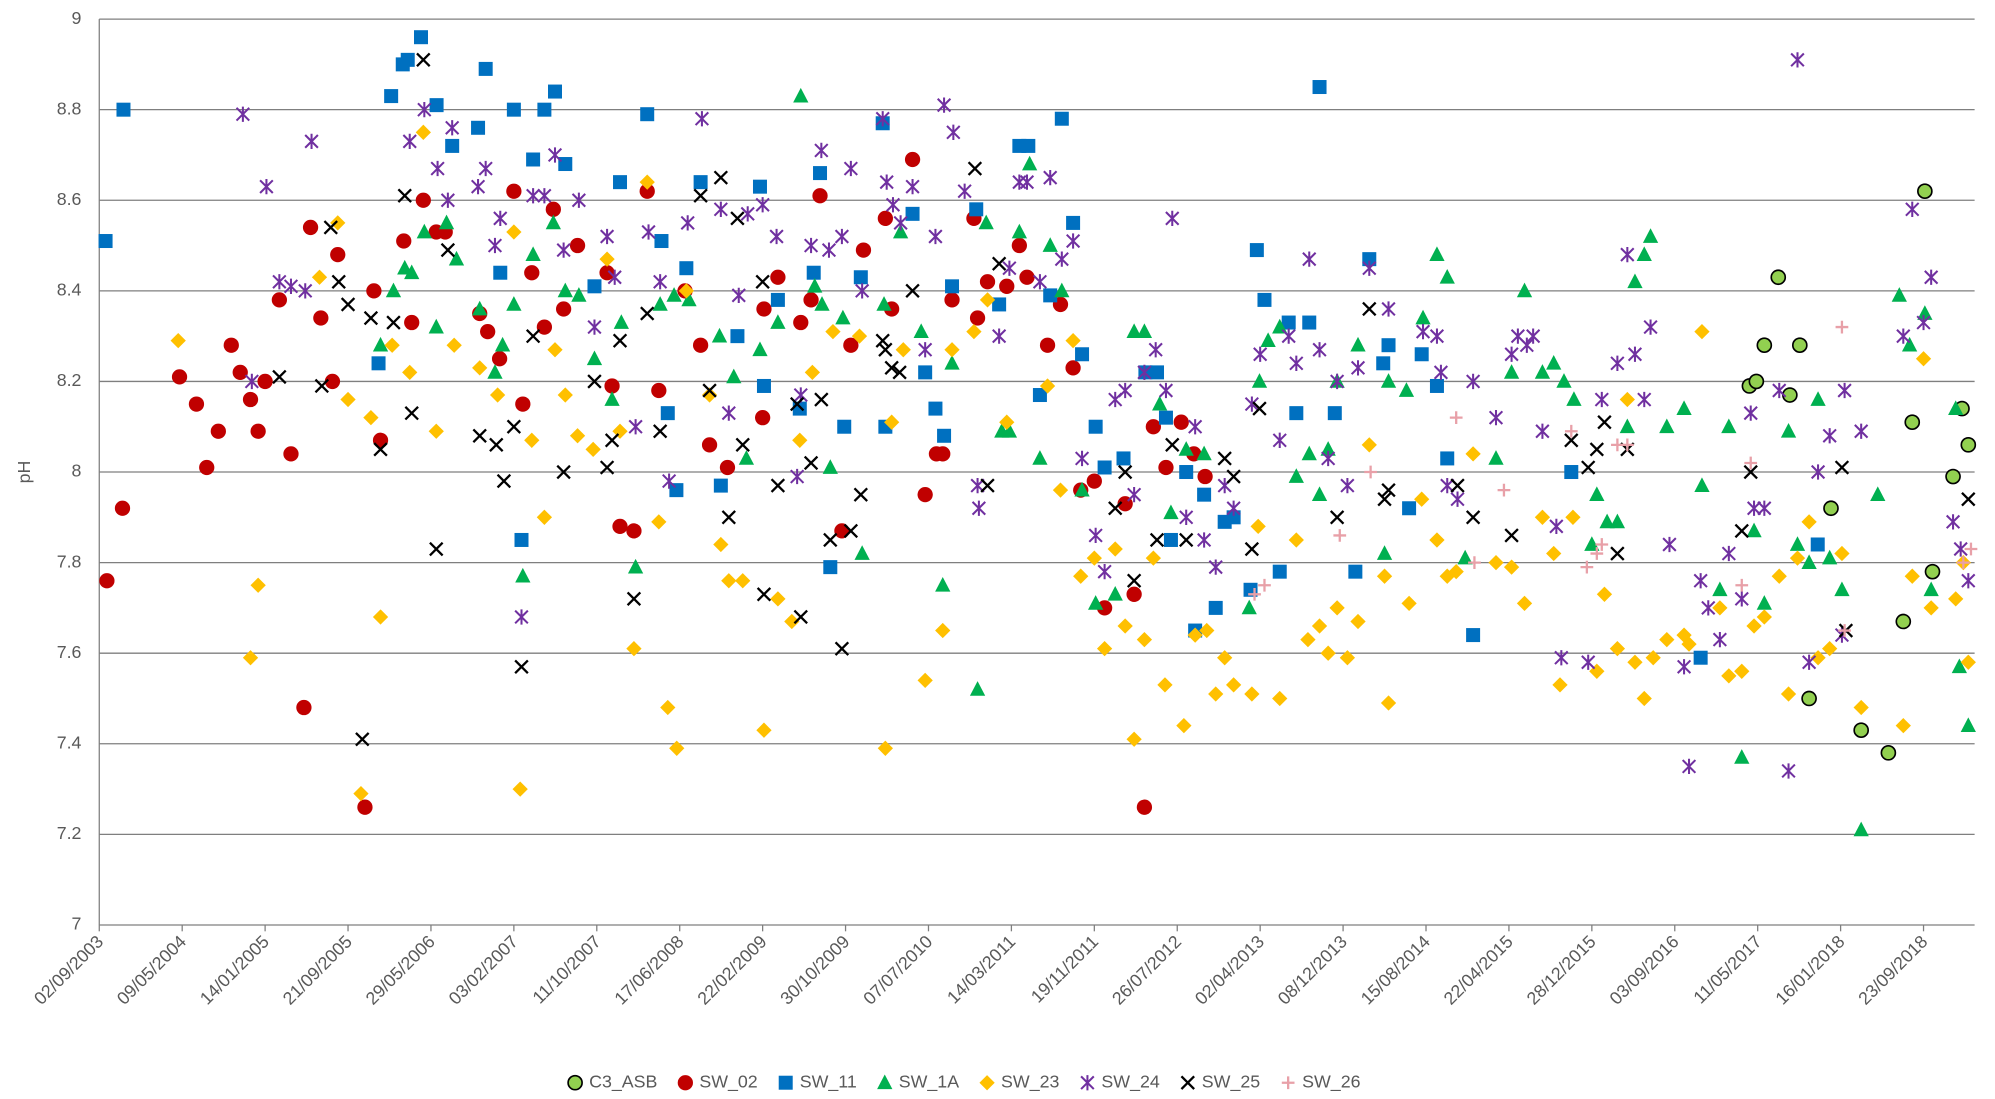  Describe the element at coordinates (1064, 968) in the screenshot. I see `x-tick-label: 19/11/2011` at that location.